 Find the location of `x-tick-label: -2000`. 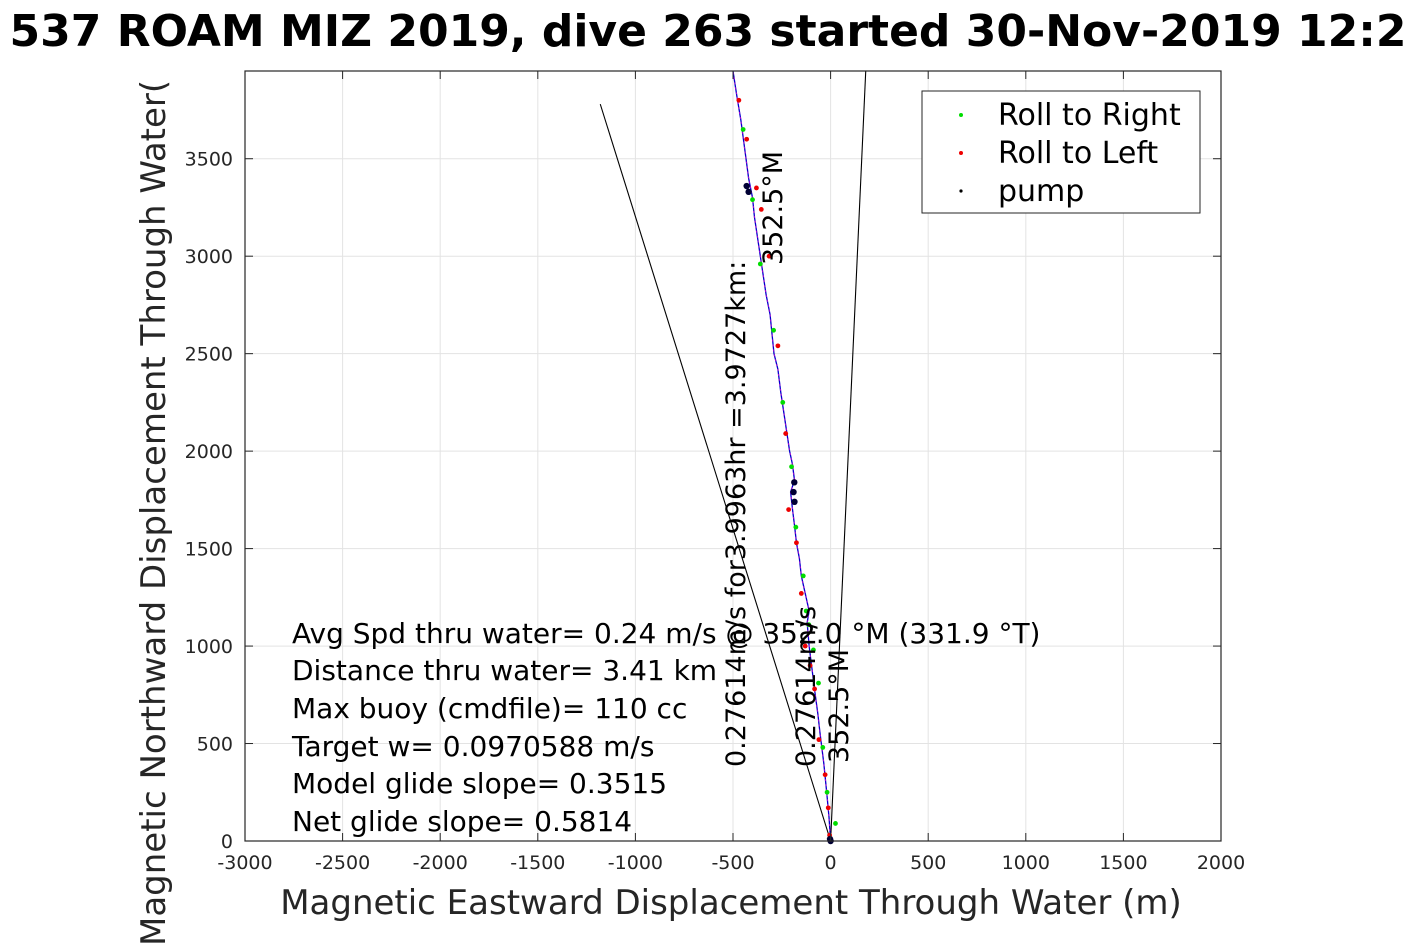

x-tick-label: -2000 is located at coordinates (440, 863).